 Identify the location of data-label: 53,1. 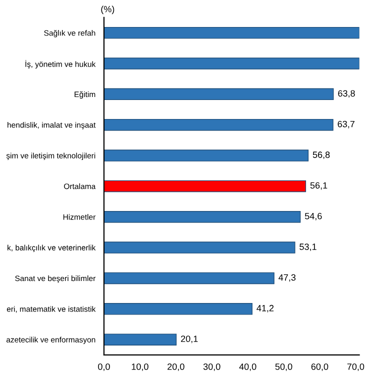
(308, 248).